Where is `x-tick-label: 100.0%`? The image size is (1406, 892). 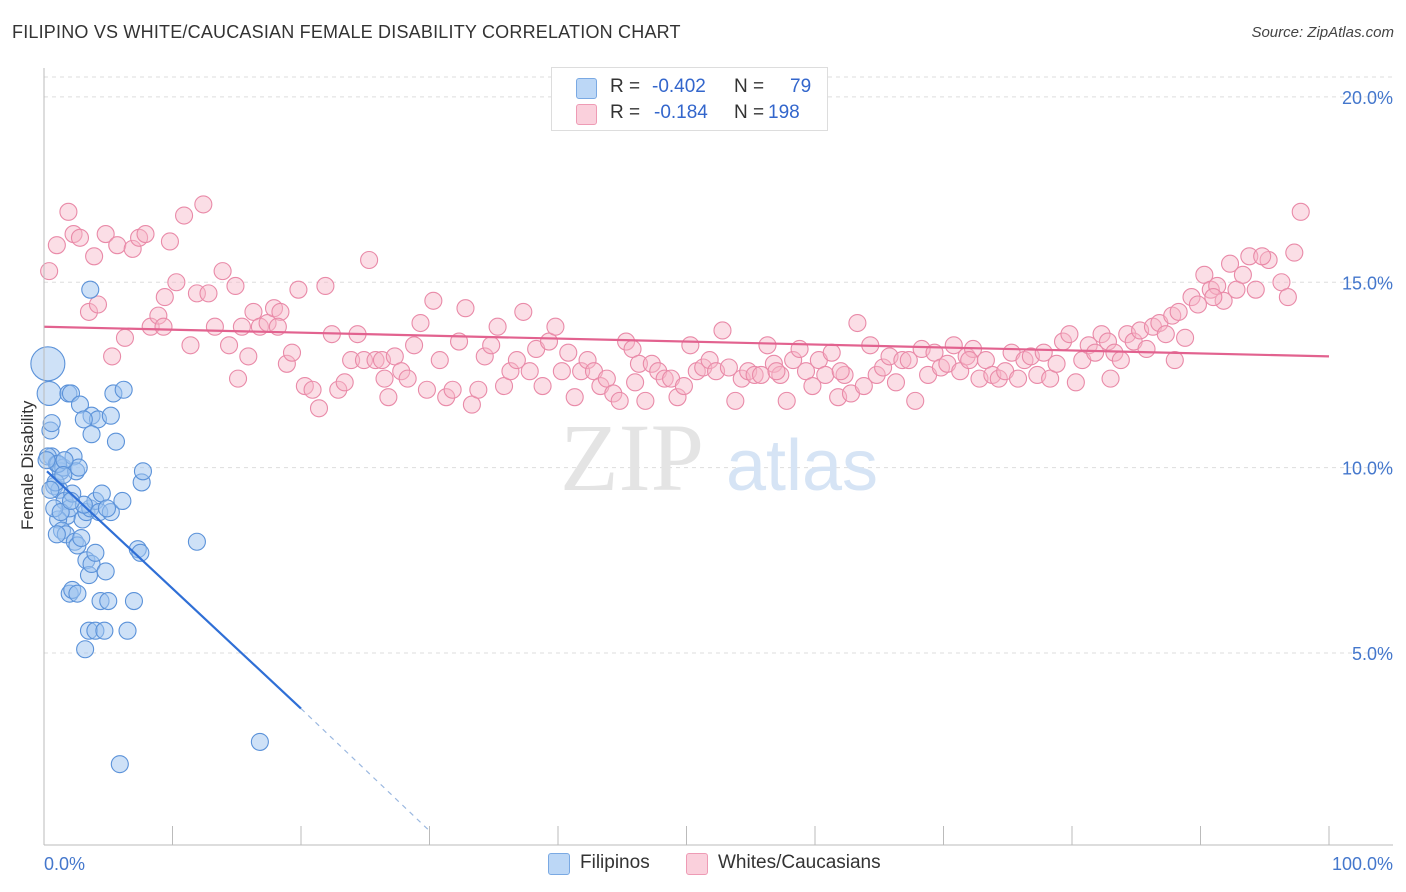 x-tick-label: 100.0% is located at coordinates (1362, 864).